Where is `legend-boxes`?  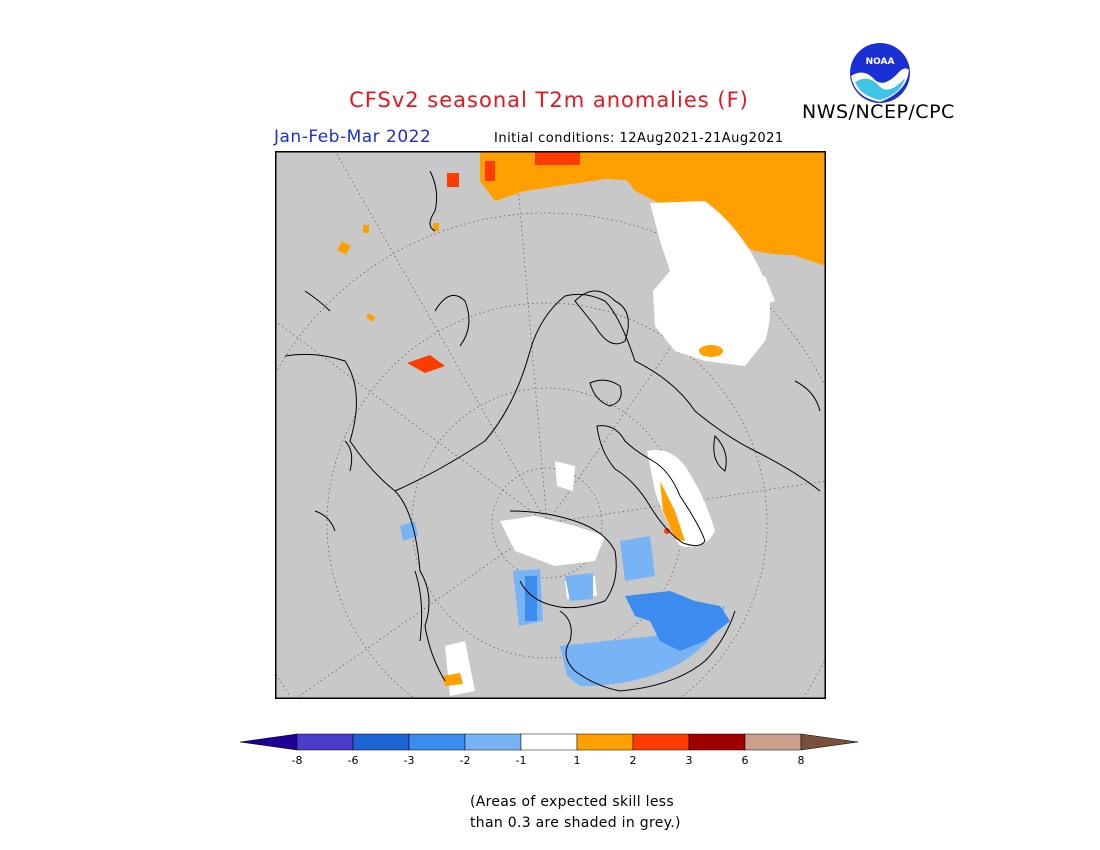
legend-boxes is located at coordinates (549, 742).